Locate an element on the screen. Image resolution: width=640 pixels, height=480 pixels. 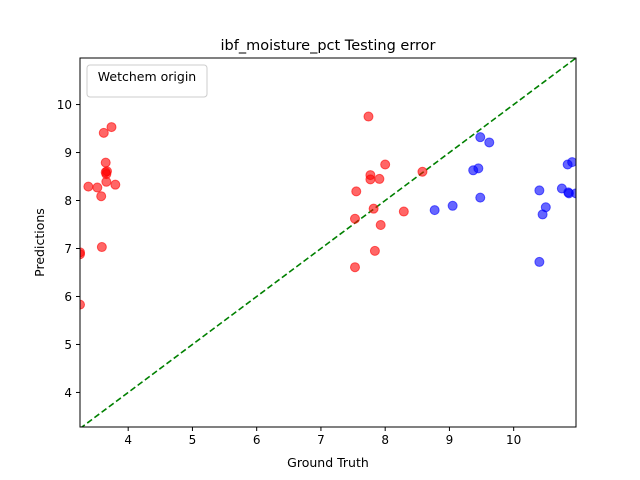
y-axis-ticks: 4 5 6 7 8 9 10 is located at coordinates (68, 249).